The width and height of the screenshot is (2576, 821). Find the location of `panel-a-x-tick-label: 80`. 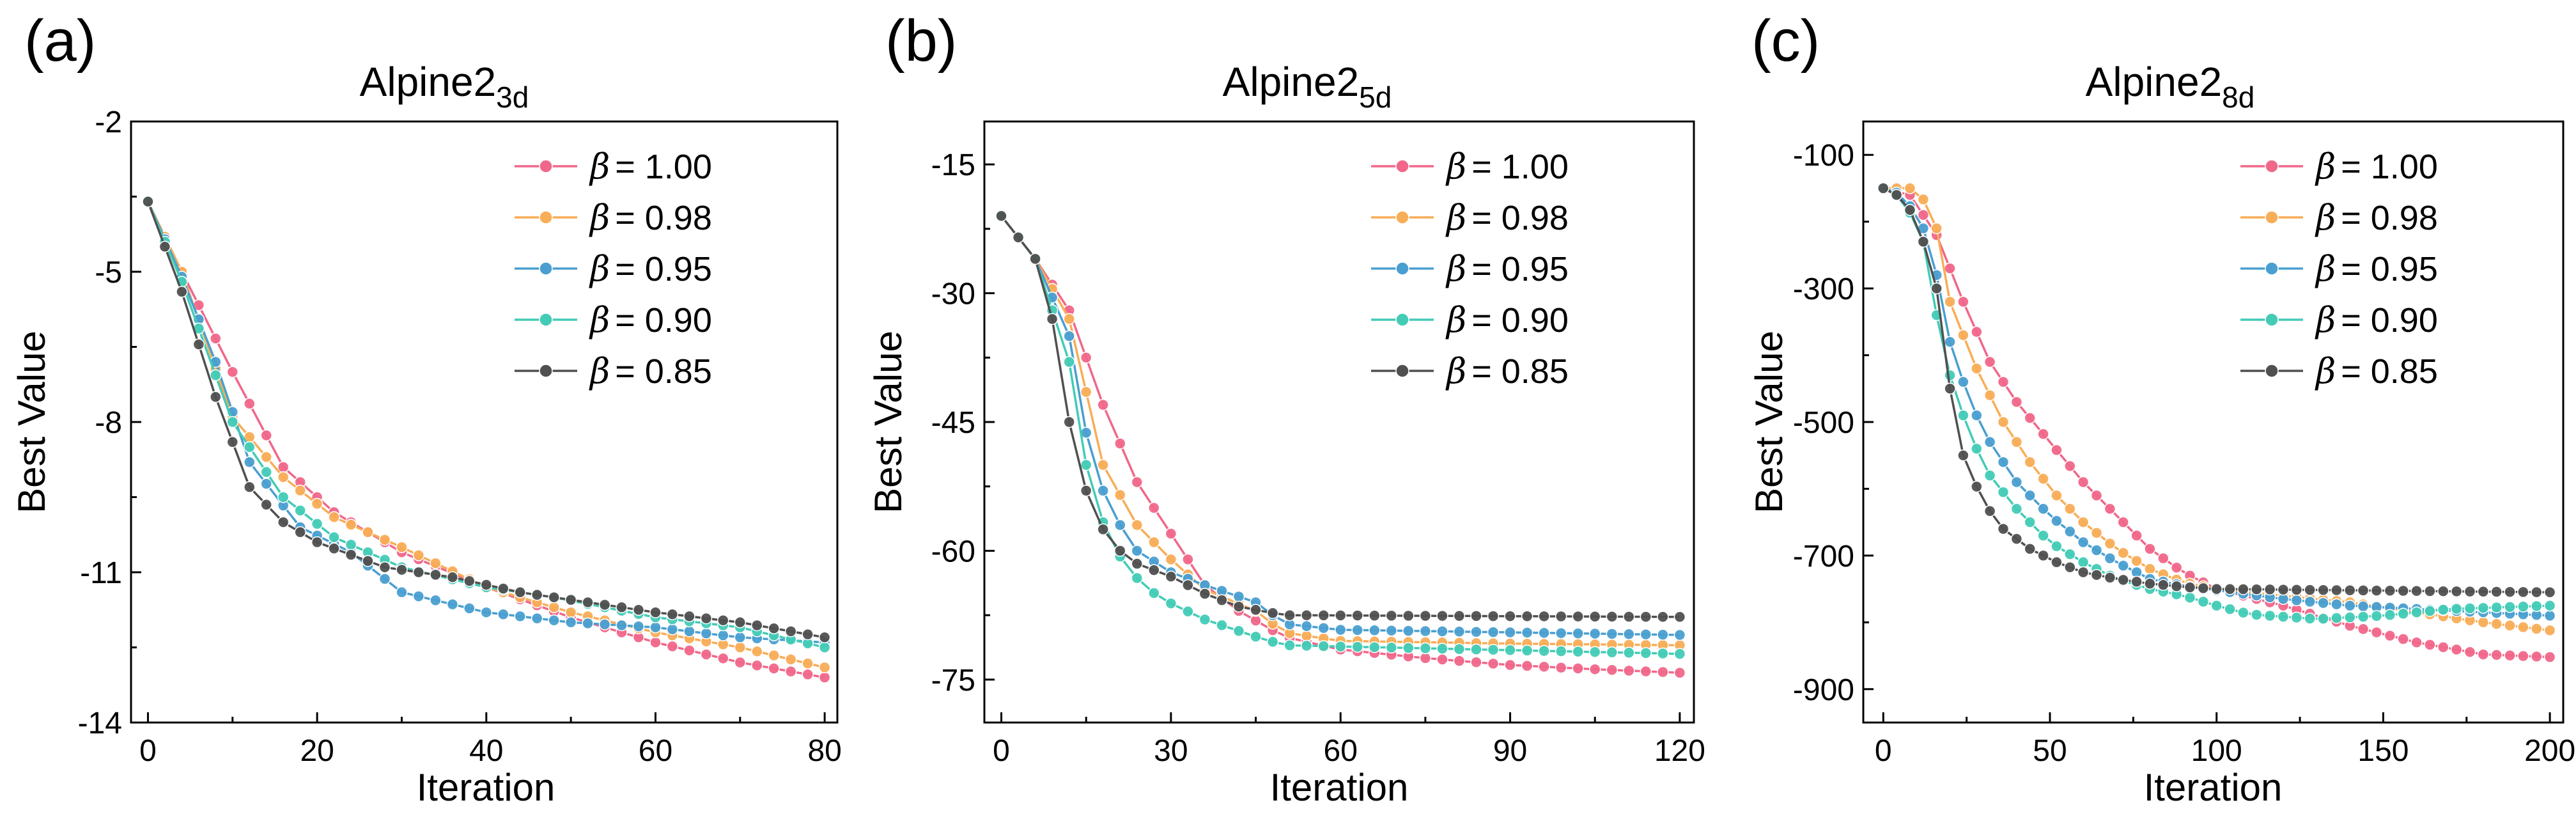

panel-a-x-tick-label: 80 is located at coordinates (824, 751).